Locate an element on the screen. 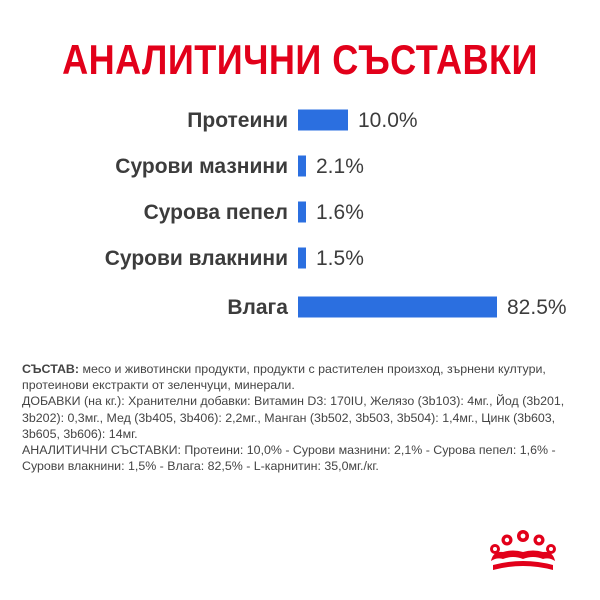  value-label: 1.5% is located at coordinates (340, 258).